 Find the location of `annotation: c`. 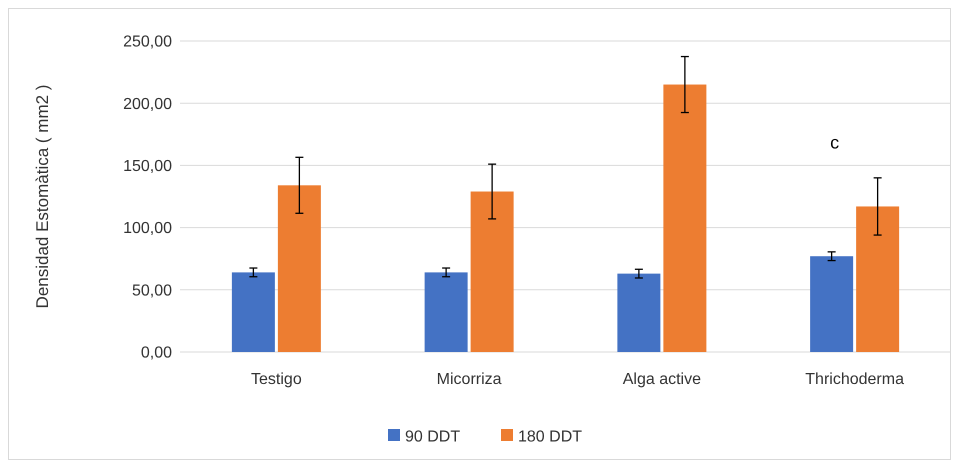

annotation: c is located at coordinates (835, 142).